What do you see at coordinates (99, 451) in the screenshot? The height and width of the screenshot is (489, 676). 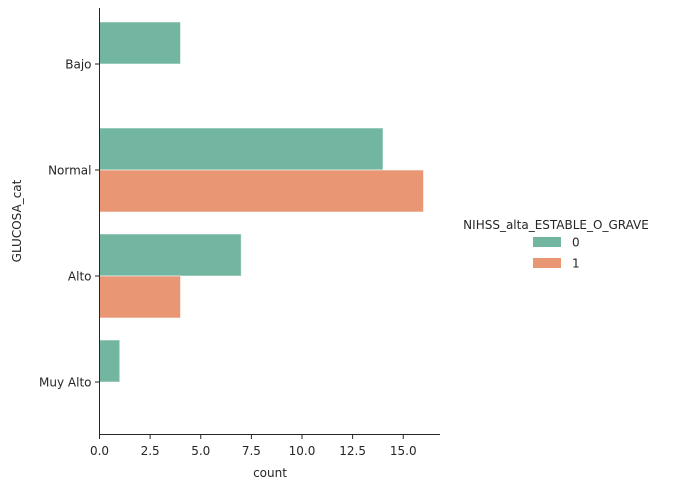 I see `x-tick-label-0: 0.0` at bounding box center [99, 451].